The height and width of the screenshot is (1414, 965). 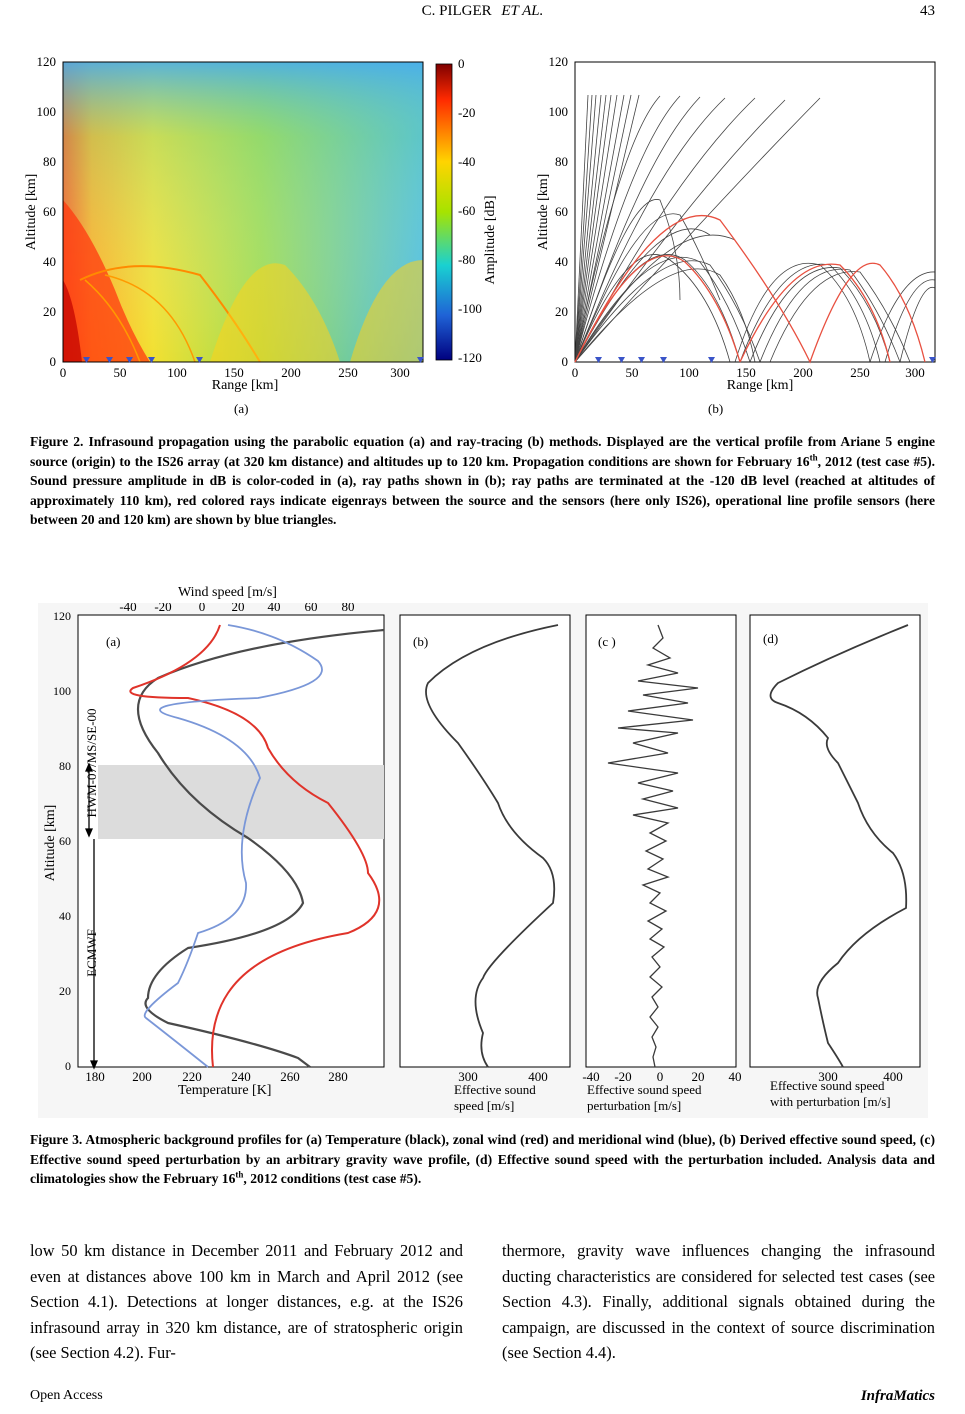 What do you see at coordinates (698, 1076) in the screenshot?
I see `c-tick: 20` at bounding box center [698, 1076].